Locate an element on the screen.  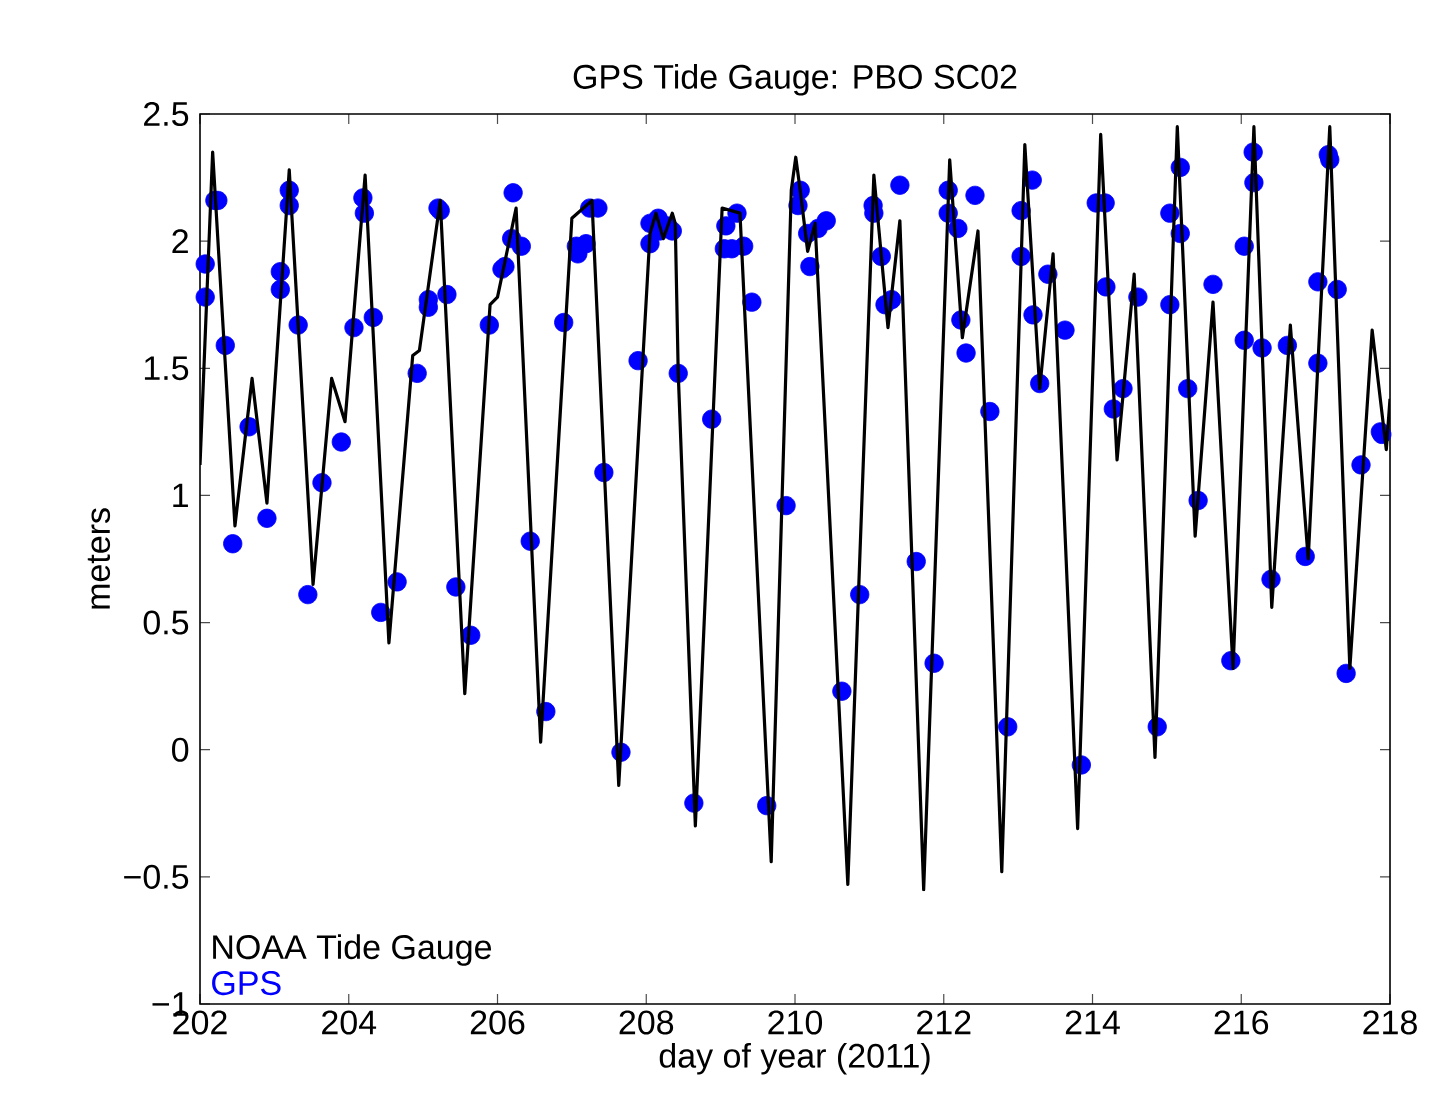
x-tick-label: 210 is located at coordinates (795, 1022).